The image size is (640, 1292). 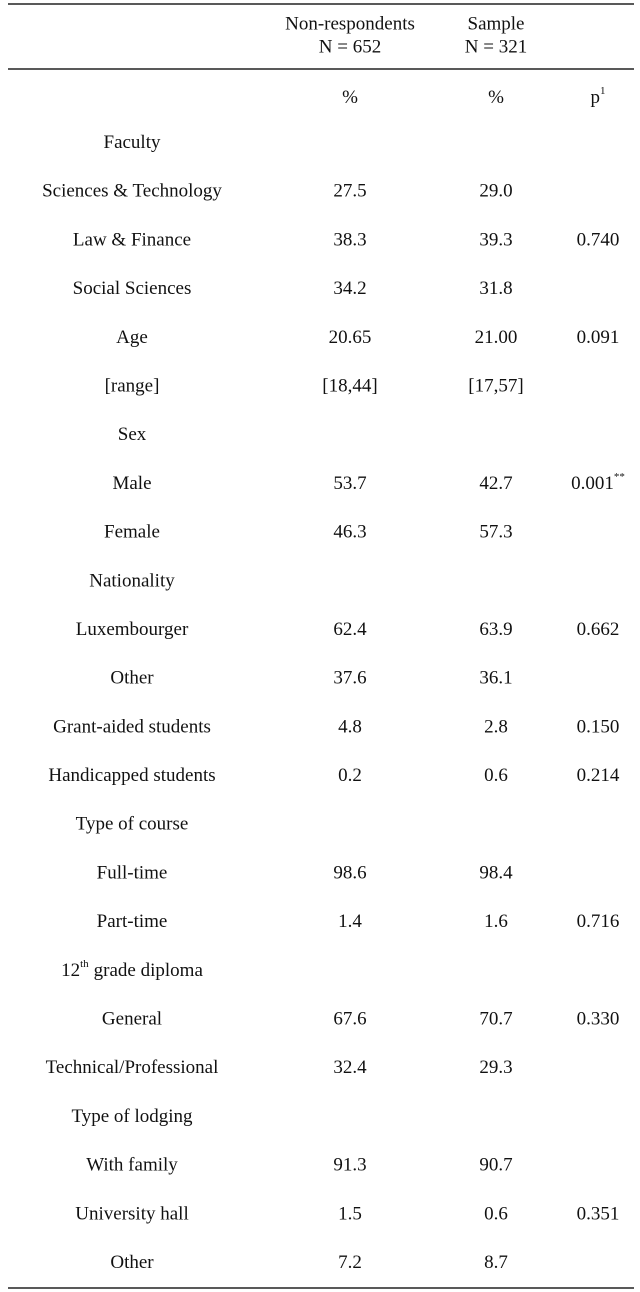 I want to click on value-cell-text: 63.9, so click(x=495, y=629).